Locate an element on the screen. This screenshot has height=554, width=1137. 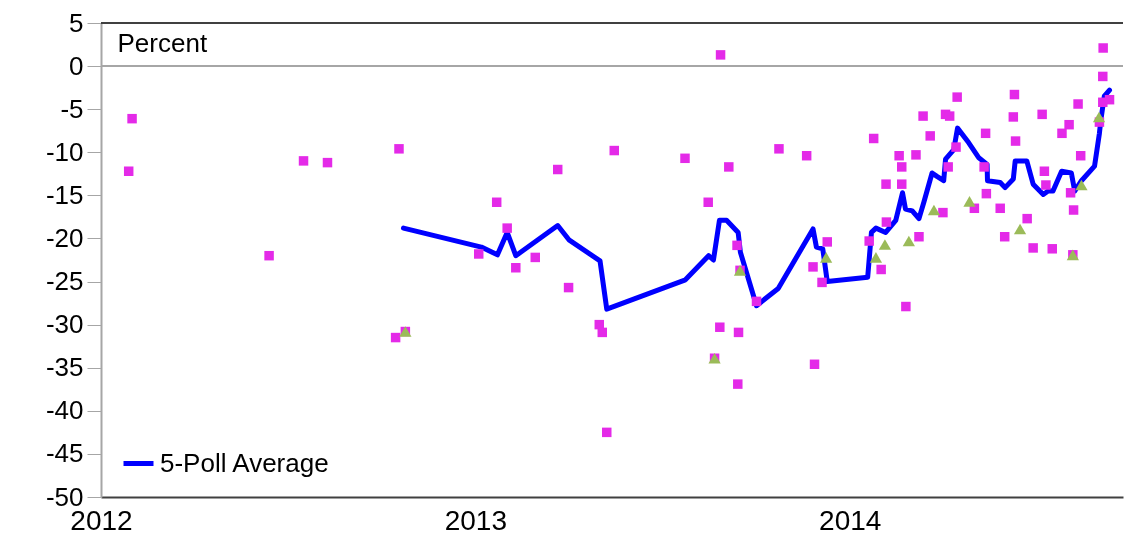
y-tick-label: -15 is located at coordinates (64, 194).